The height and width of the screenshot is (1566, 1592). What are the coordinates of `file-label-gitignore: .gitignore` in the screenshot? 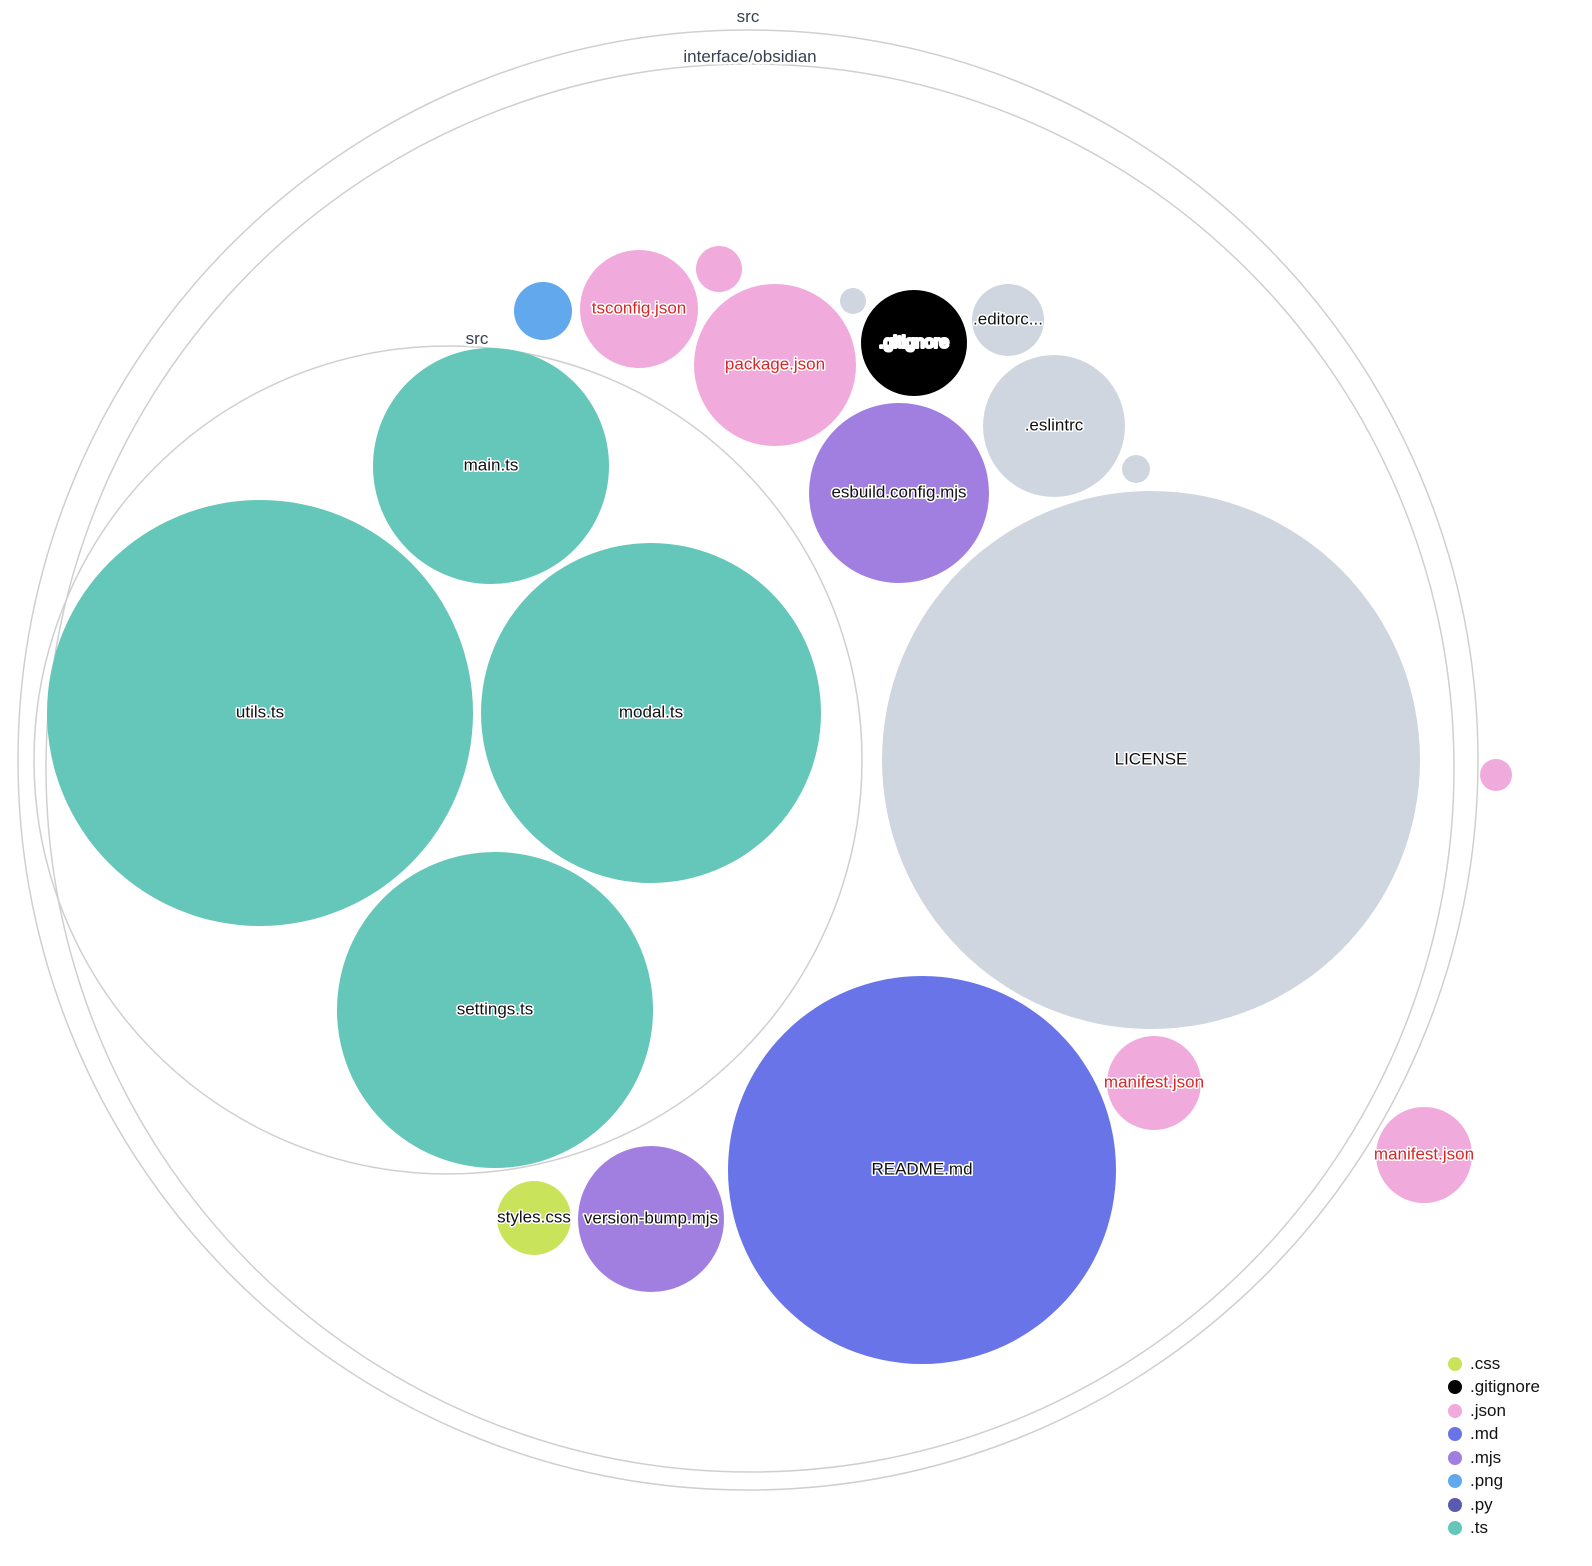 It's located at (914, 341).